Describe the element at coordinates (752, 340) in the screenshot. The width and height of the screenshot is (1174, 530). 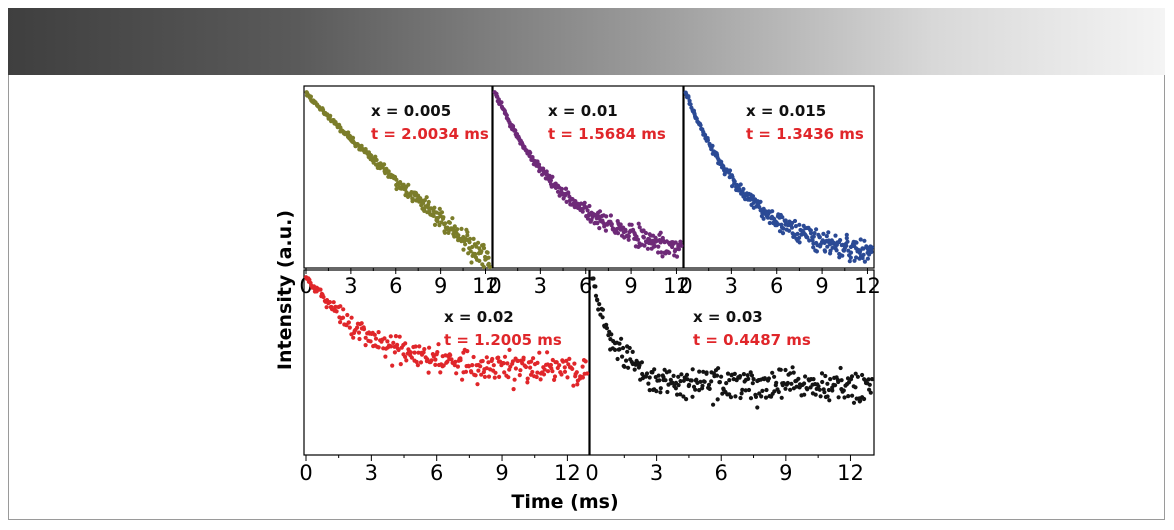
I see `panel-label-lifetime: t = 0.4487 ms` at that location.